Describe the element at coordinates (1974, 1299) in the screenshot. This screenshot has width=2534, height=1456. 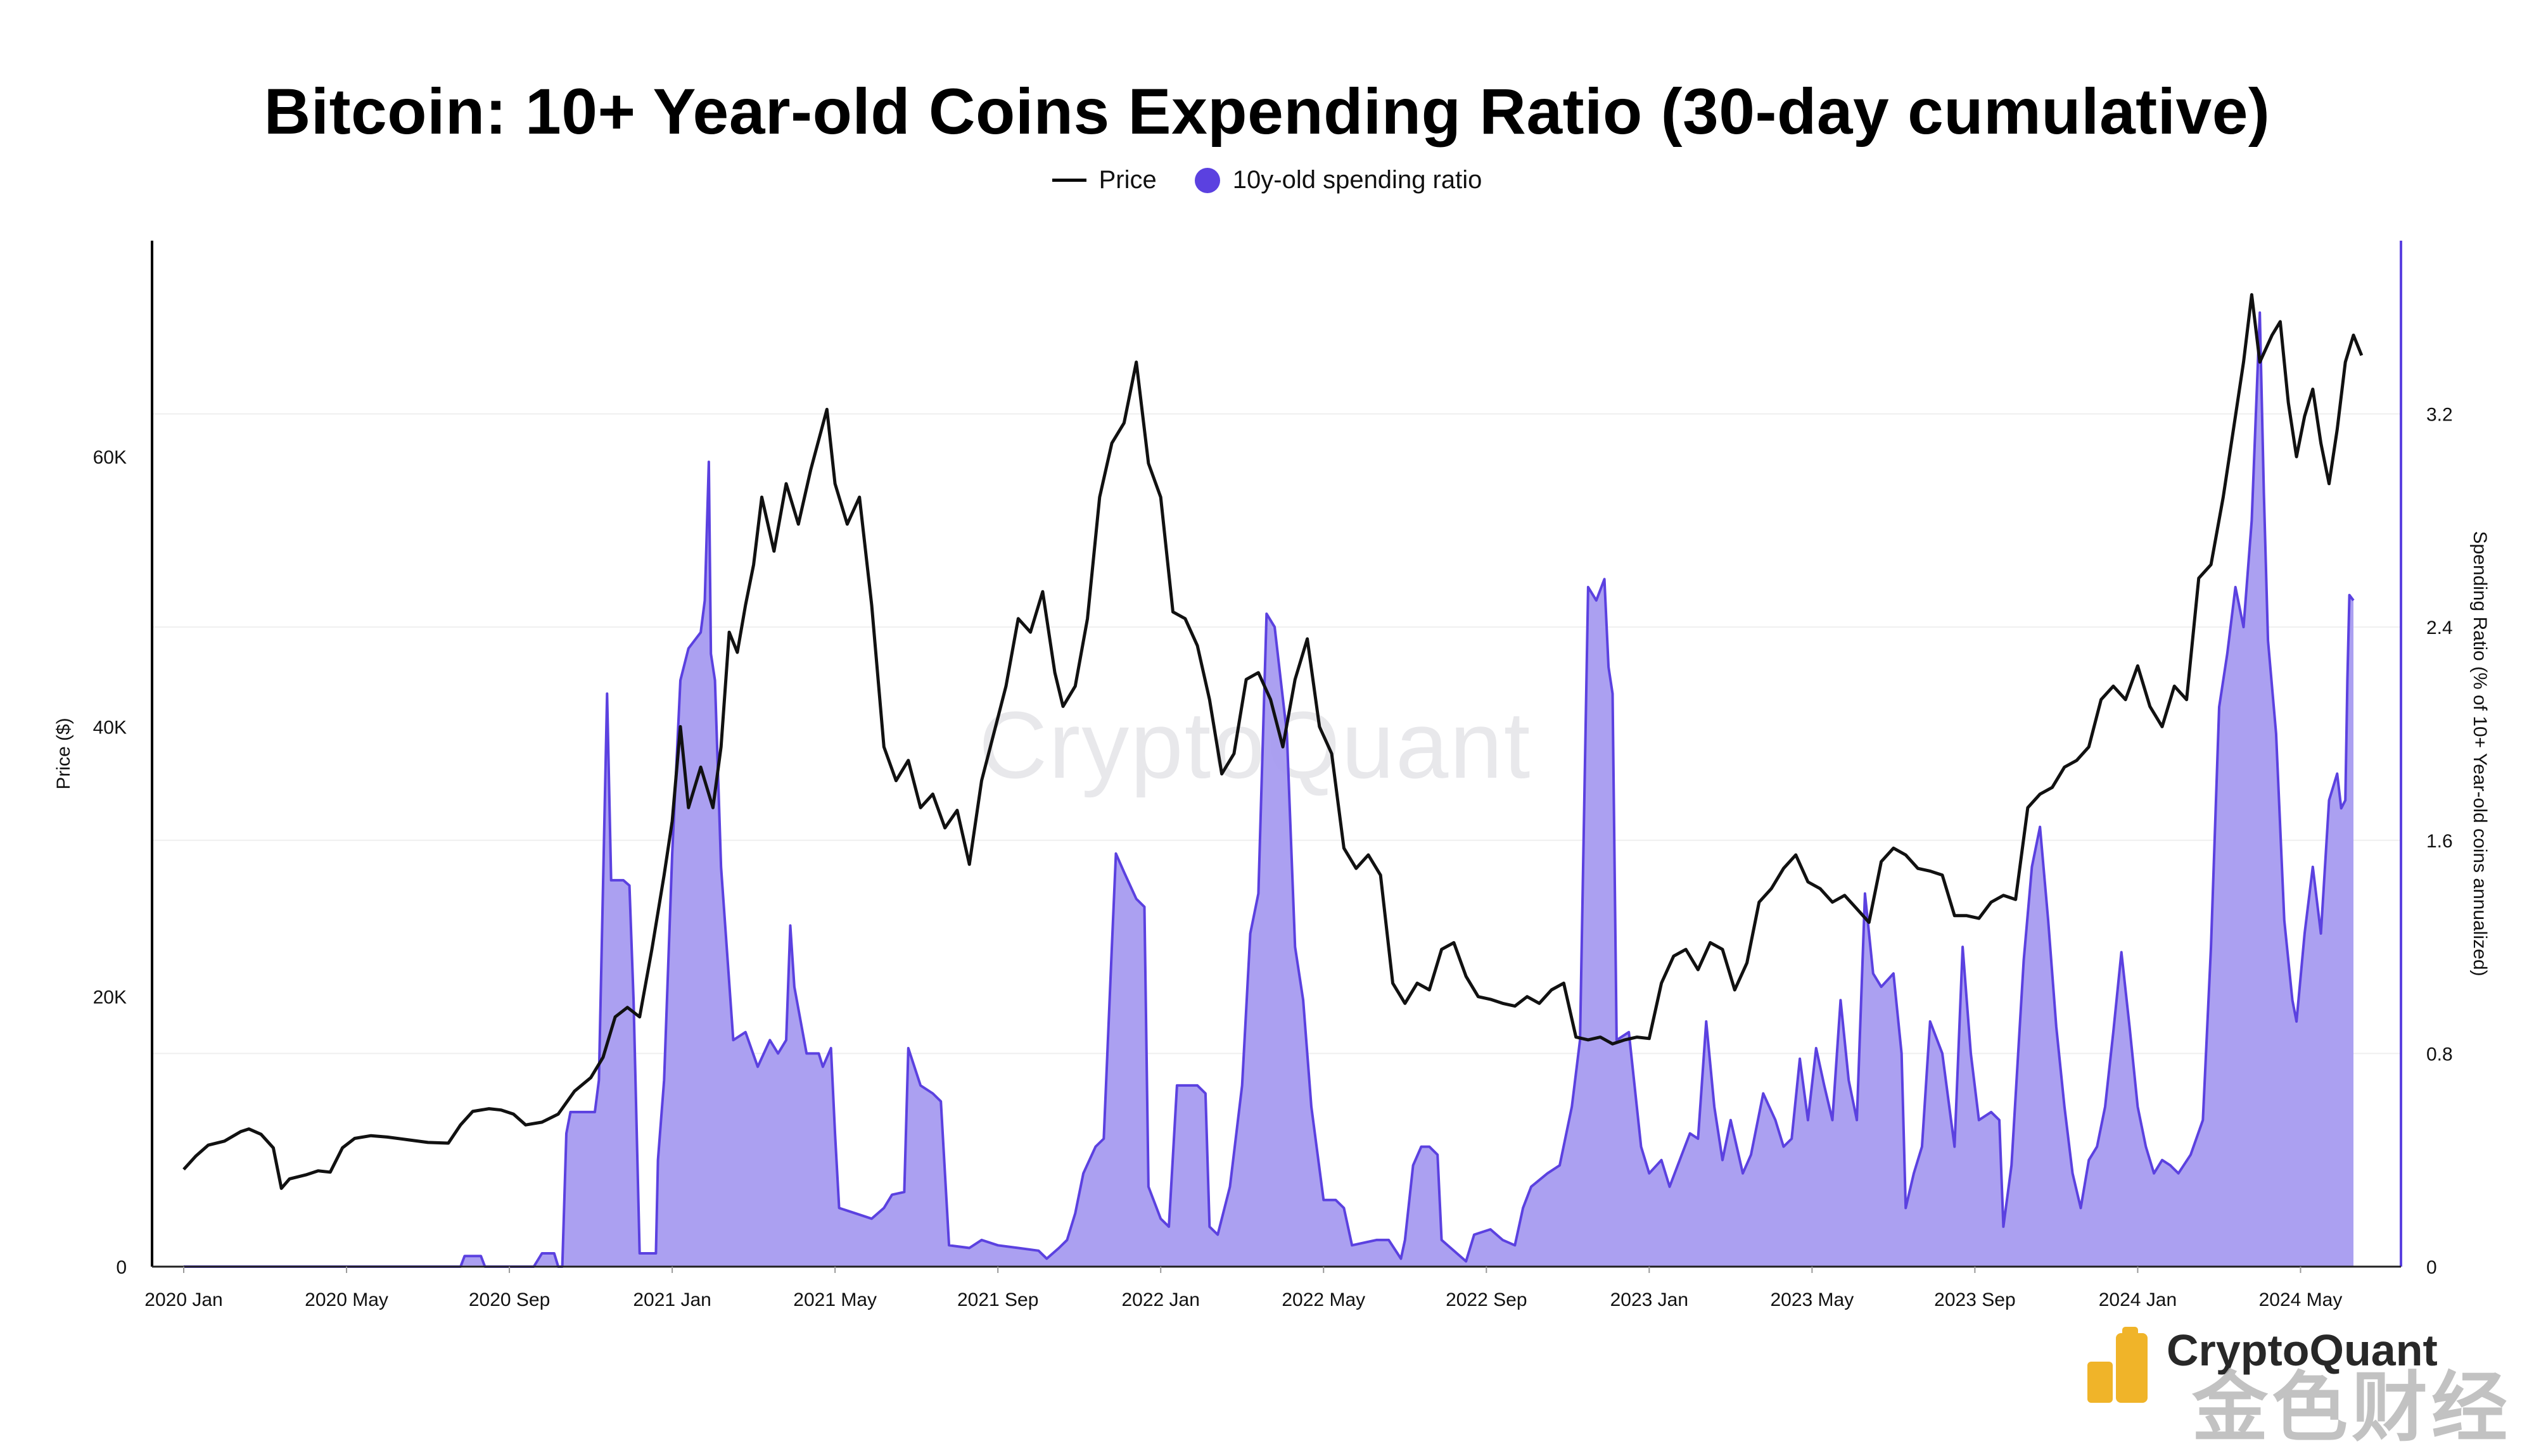
I see `x-tick-label: 2023 Sep` at that location.